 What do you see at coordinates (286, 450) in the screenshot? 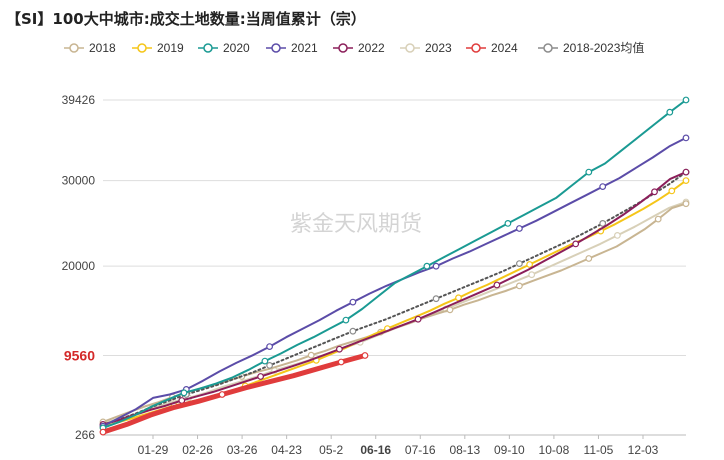
I see `x-tick-label: 04-23` at bounding box center [286, 450].